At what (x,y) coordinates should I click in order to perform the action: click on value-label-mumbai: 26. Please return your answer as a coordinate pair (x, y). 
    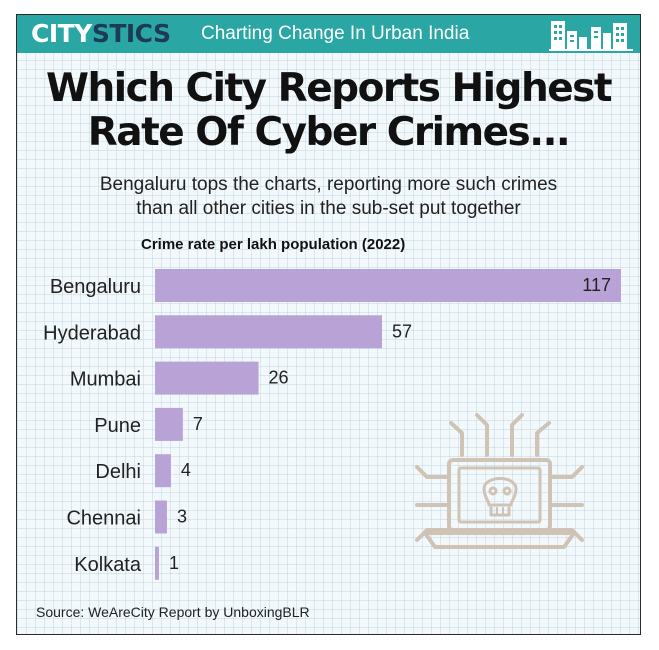
    Looking at the image, I should click on (279, 378).